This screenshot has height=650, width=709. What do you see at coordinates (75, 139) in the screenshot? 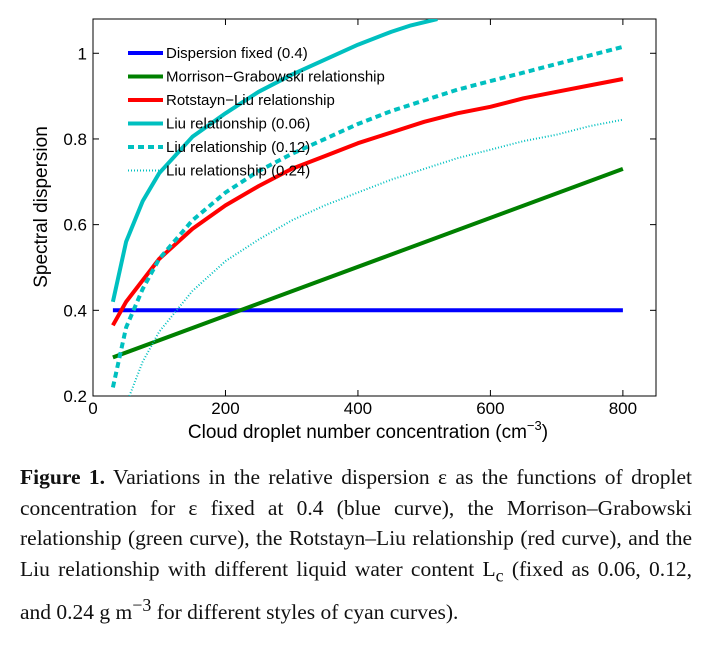
I see `y-tick-label: 0.8` at bounding box center [75, 139].